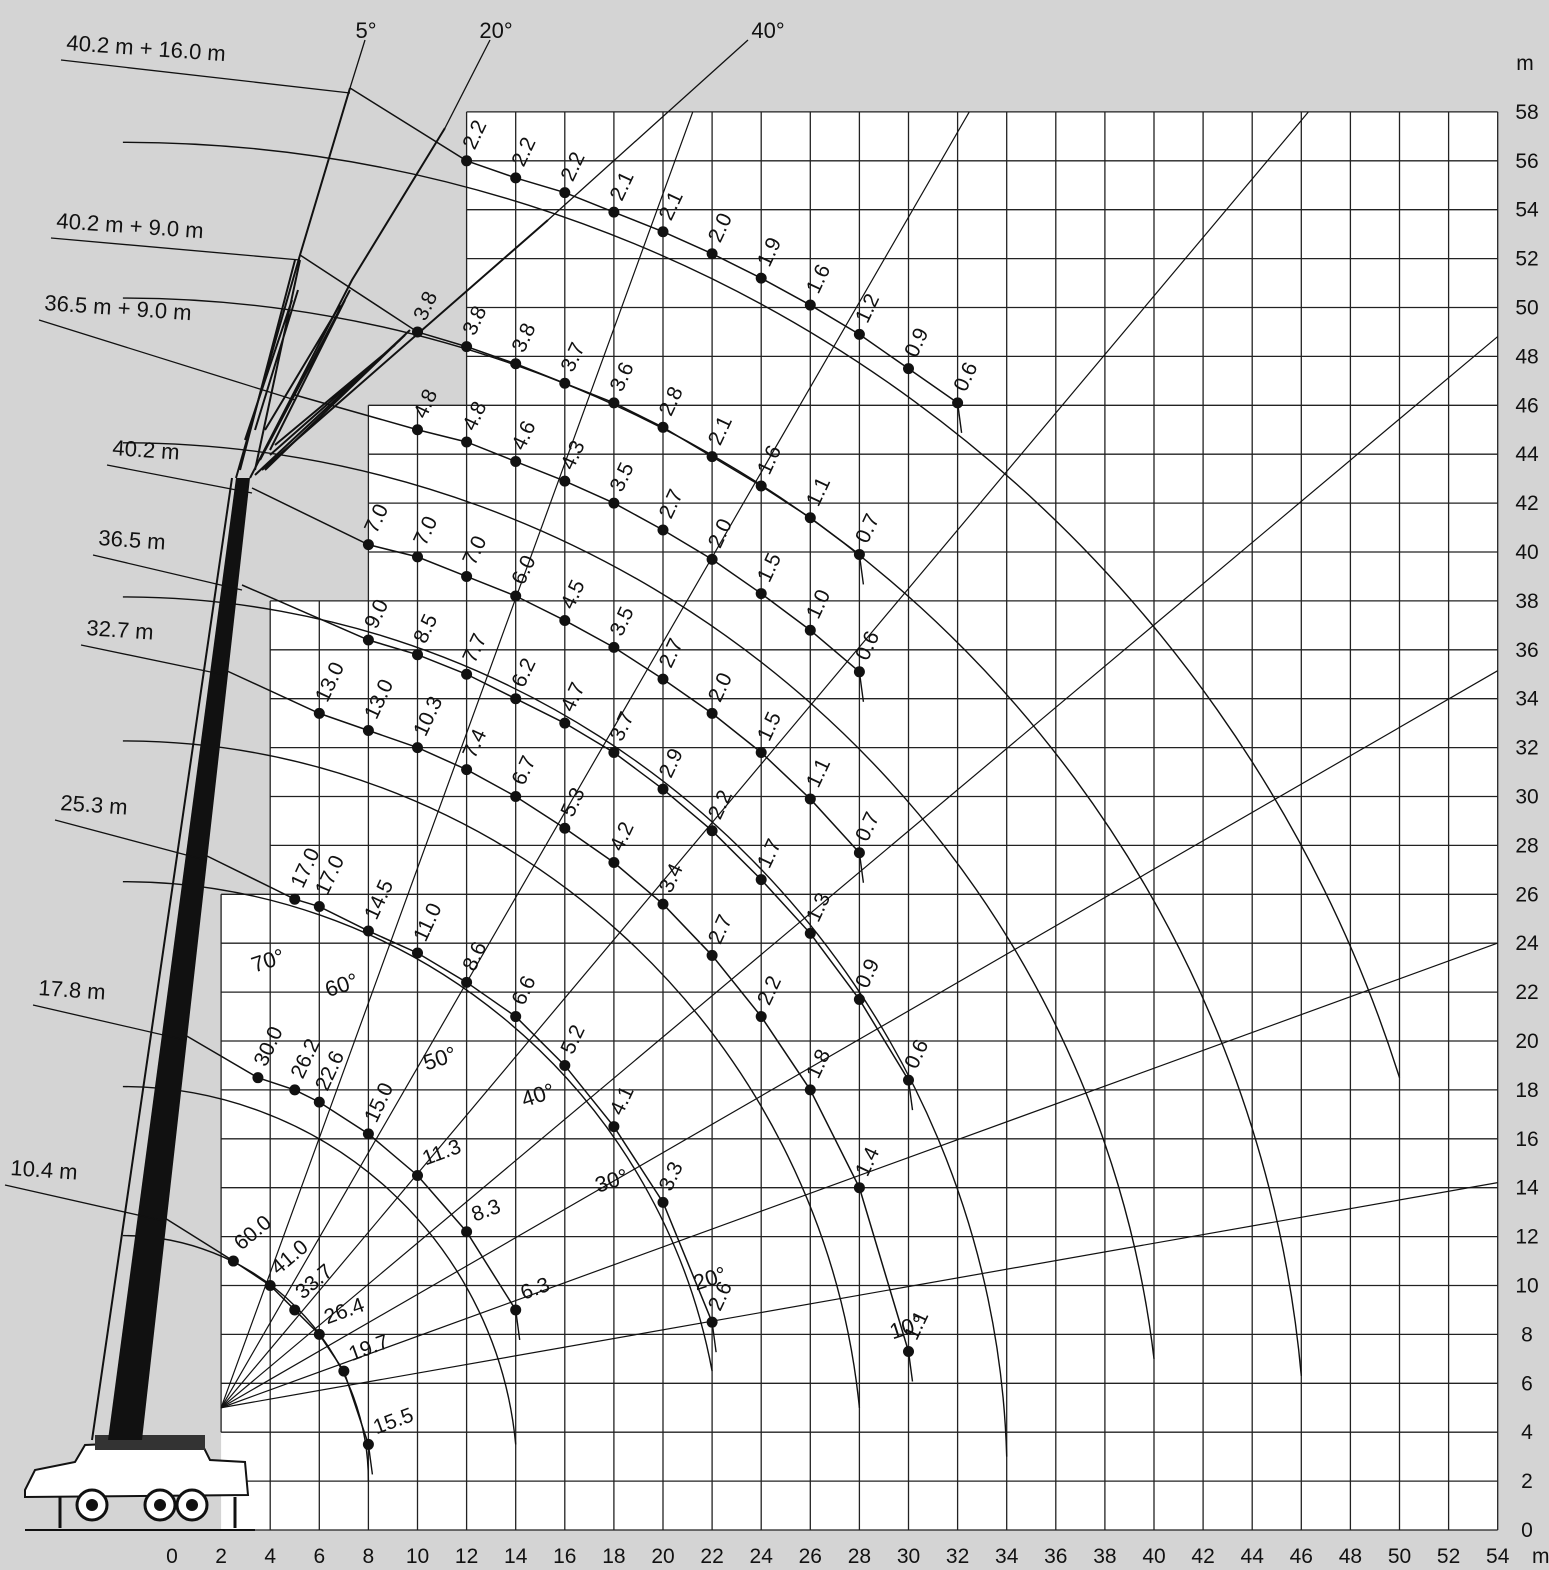 This screenshot has height=1570, width=1549. What do you see at coordinates (1525, 63) in the screenshot?
I see `y-unit-label: m` at bounding box center [1525, 63].